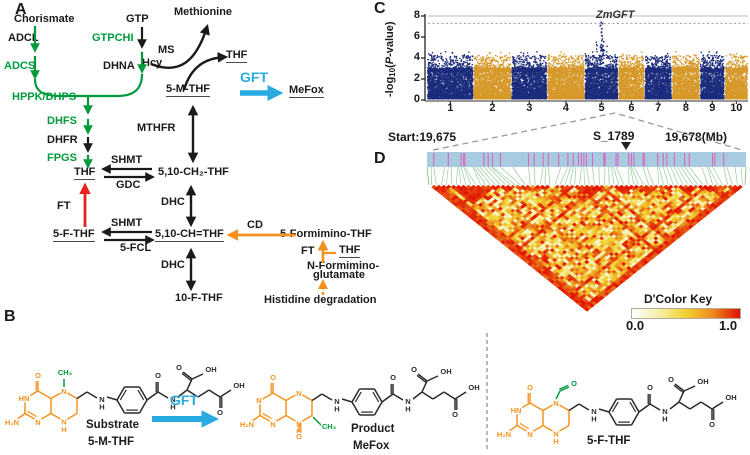 Image resolution: width=750 pixels, height=455 pixels. I want to click on enzyme-ft2: FT, so click(308, 251).